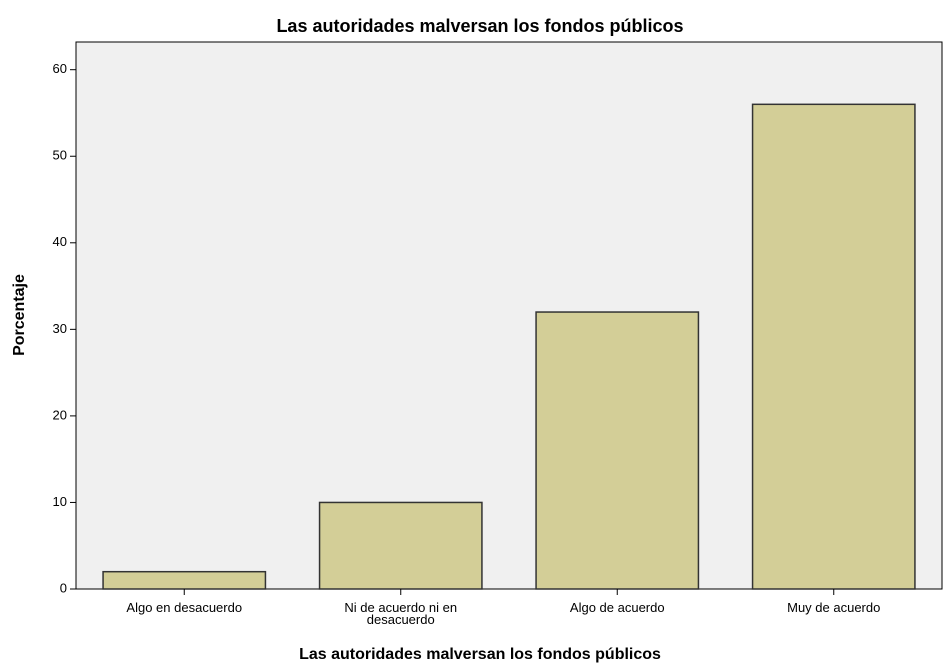 Image resolution: width=948 pixels, height=664 pixels. I want to click on y-tick-label: 10, so click(60, 501).